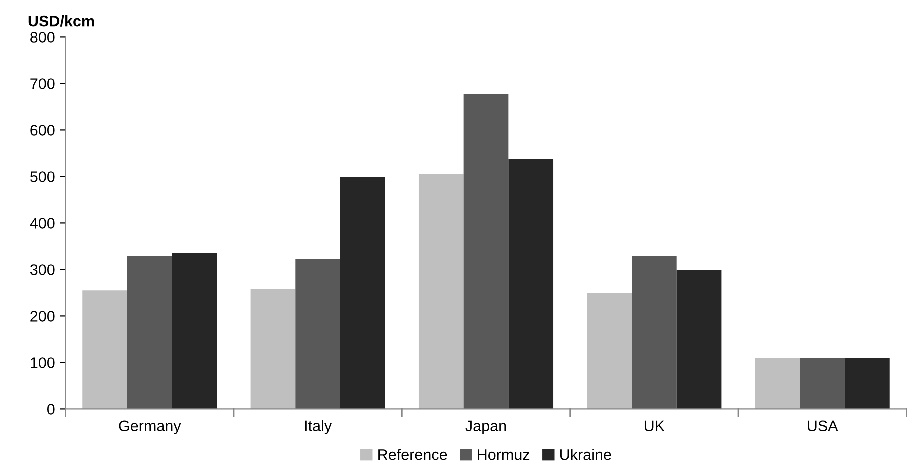  What do you see at coordinates (654, 426) in the screenshot?
I see `x-tick-label: UK` at bounding box center [654, 426].